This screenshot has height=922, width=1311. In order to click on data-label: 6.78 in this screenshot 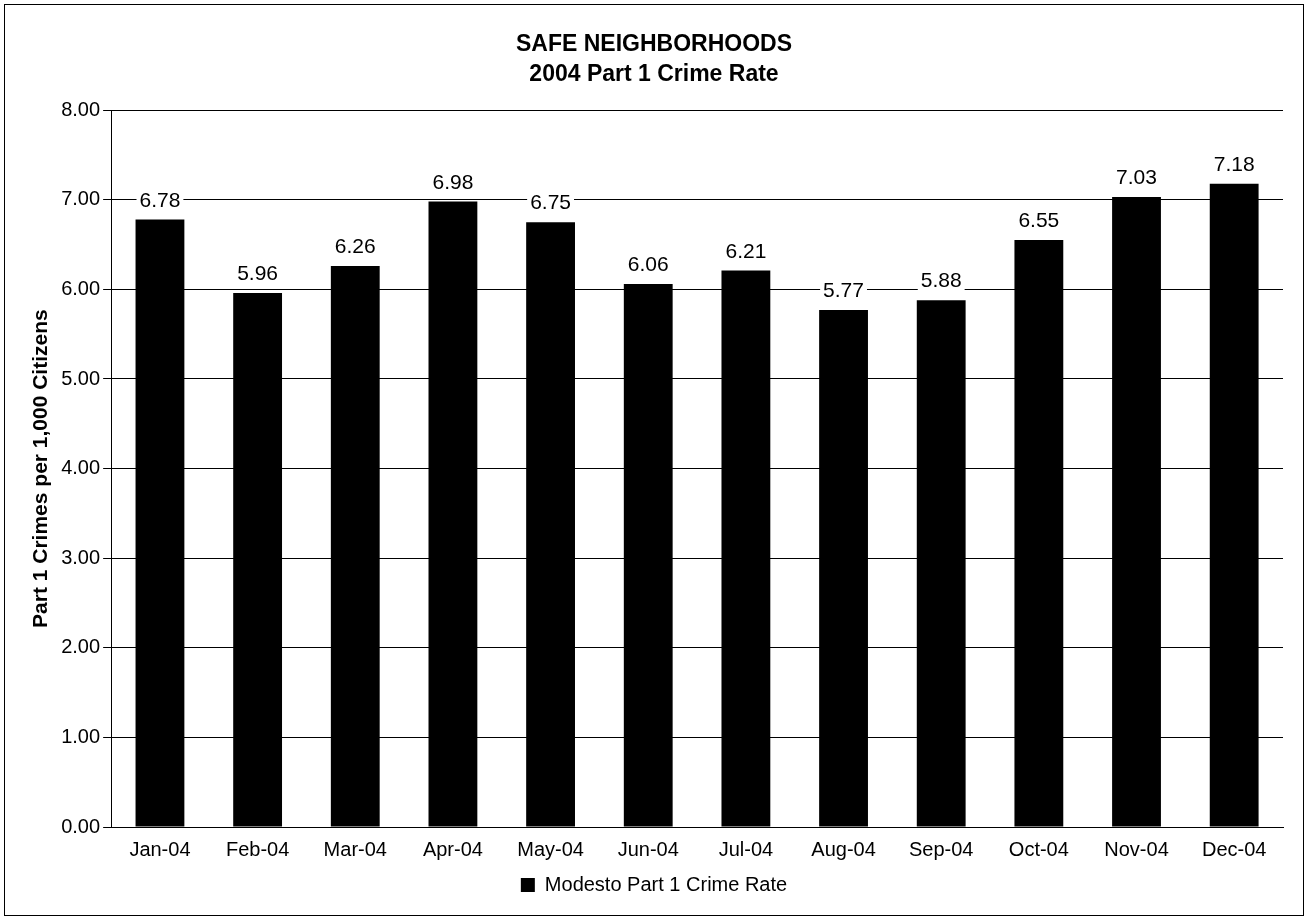, I will do `click(160, 199)`.